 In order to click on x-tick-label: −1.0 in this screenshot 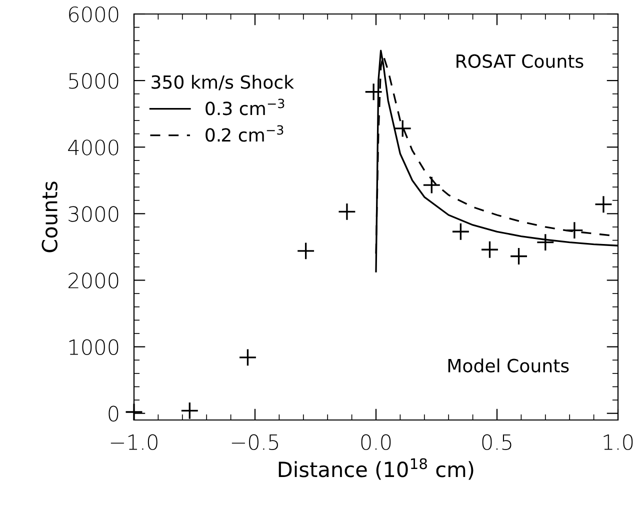, I will do `click(134, 442)`.